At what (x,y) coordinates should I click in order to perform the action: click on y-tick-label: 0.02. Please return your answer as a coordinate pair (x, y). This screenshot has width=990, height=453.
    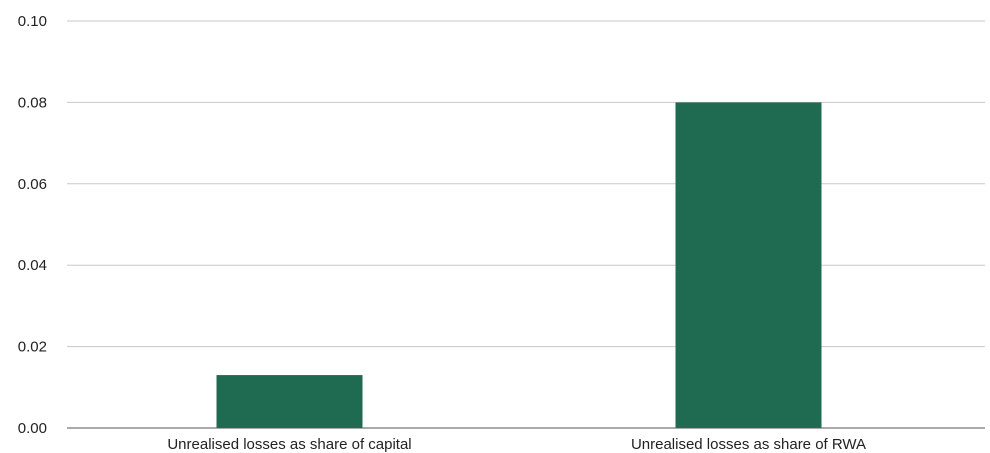
    Looking at the image, I should click on (32, 347).